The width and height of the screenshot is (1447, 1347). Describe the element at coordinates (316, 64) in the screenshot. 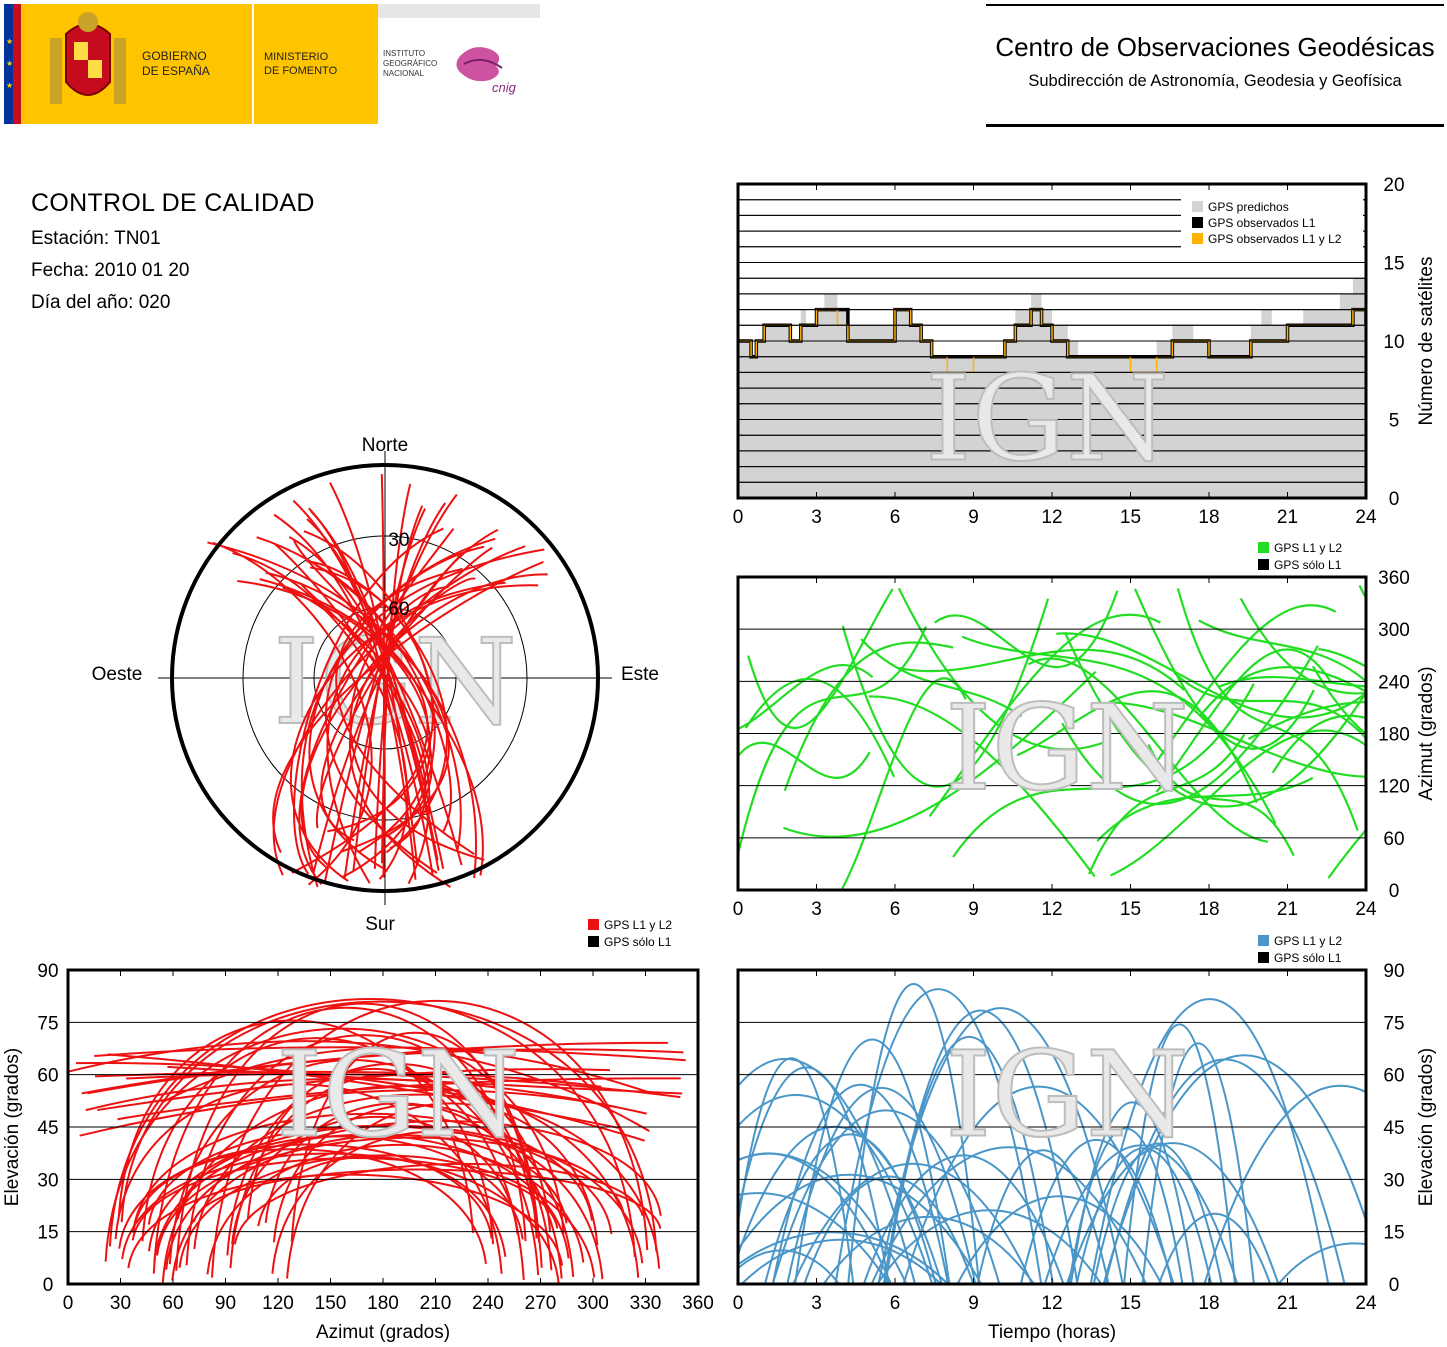

I see `ministerio-panel` at that location.